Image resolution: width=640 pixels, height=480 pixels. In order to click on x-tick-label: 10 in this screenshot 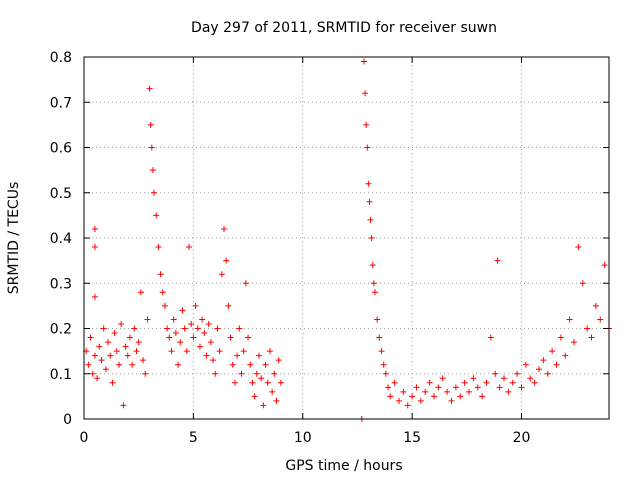, I will do `click(303, 438)`.